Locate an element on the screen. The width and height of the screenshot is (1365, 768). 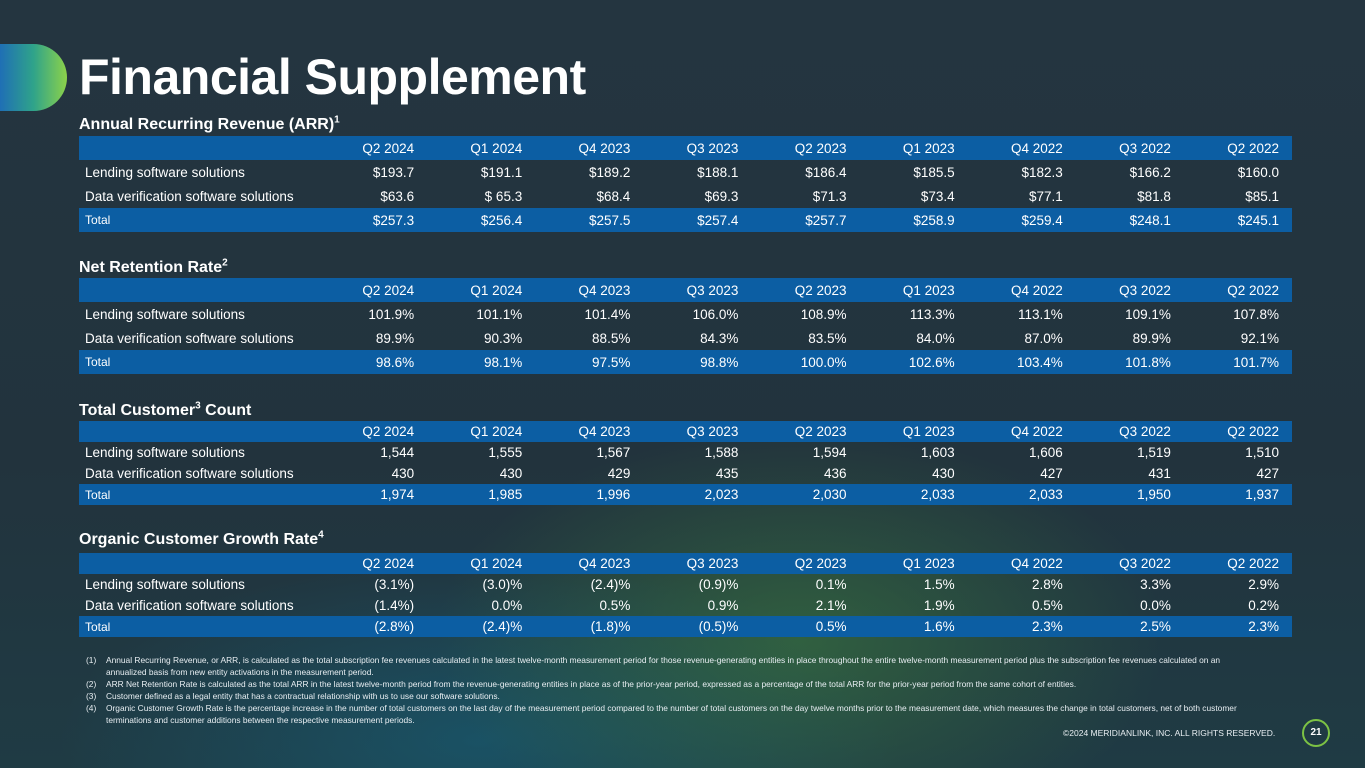
value-cell: $189.2 is located at coordinates (610, 172).